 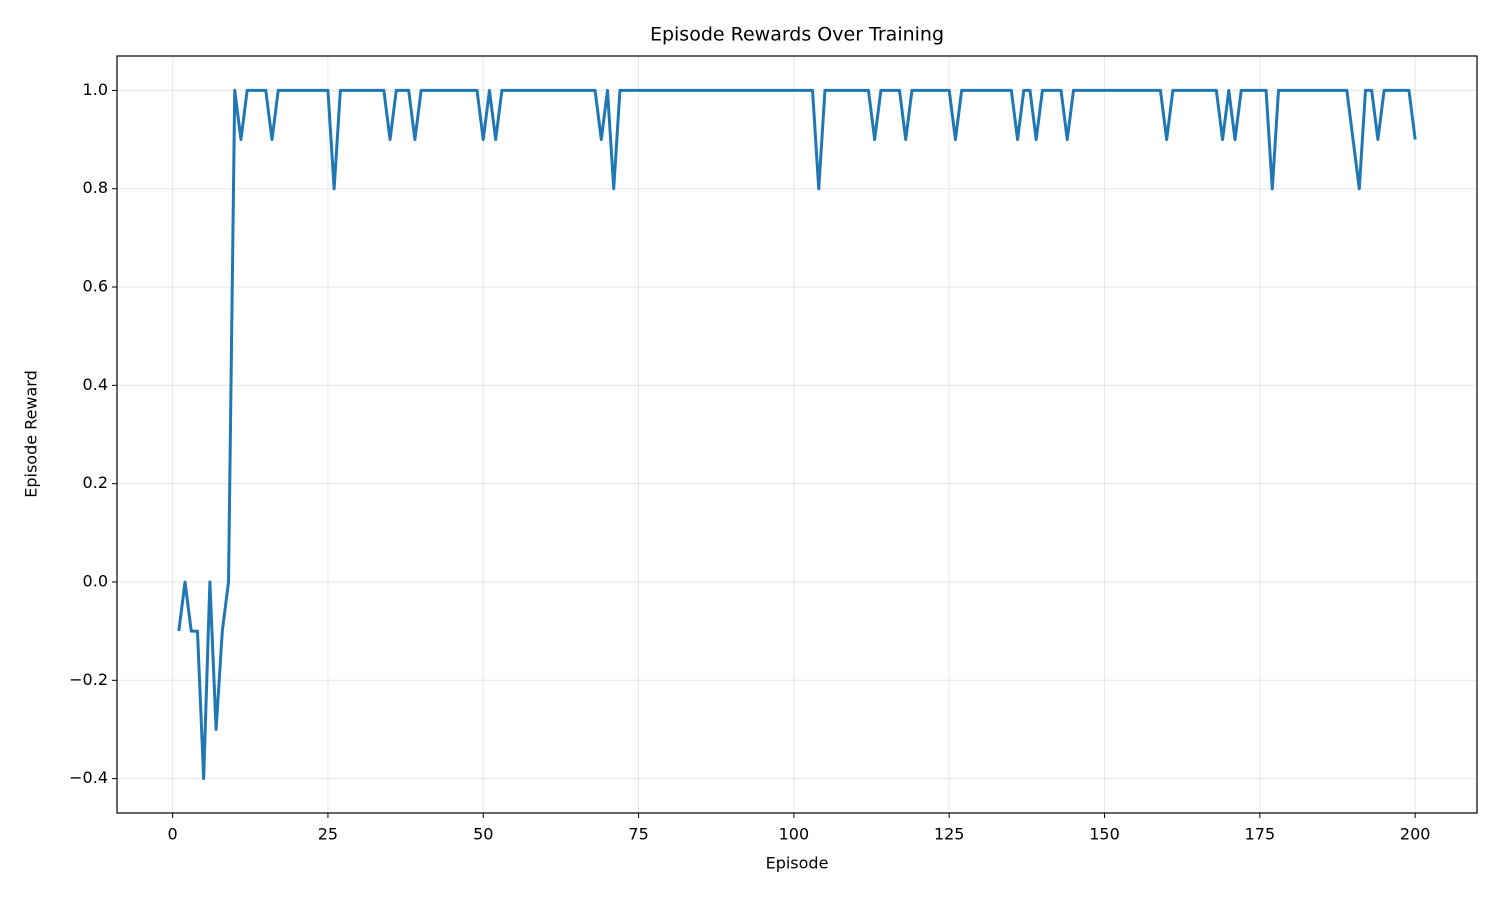 I want to click on x-tick-label: 125, so click(x=949, y=834).